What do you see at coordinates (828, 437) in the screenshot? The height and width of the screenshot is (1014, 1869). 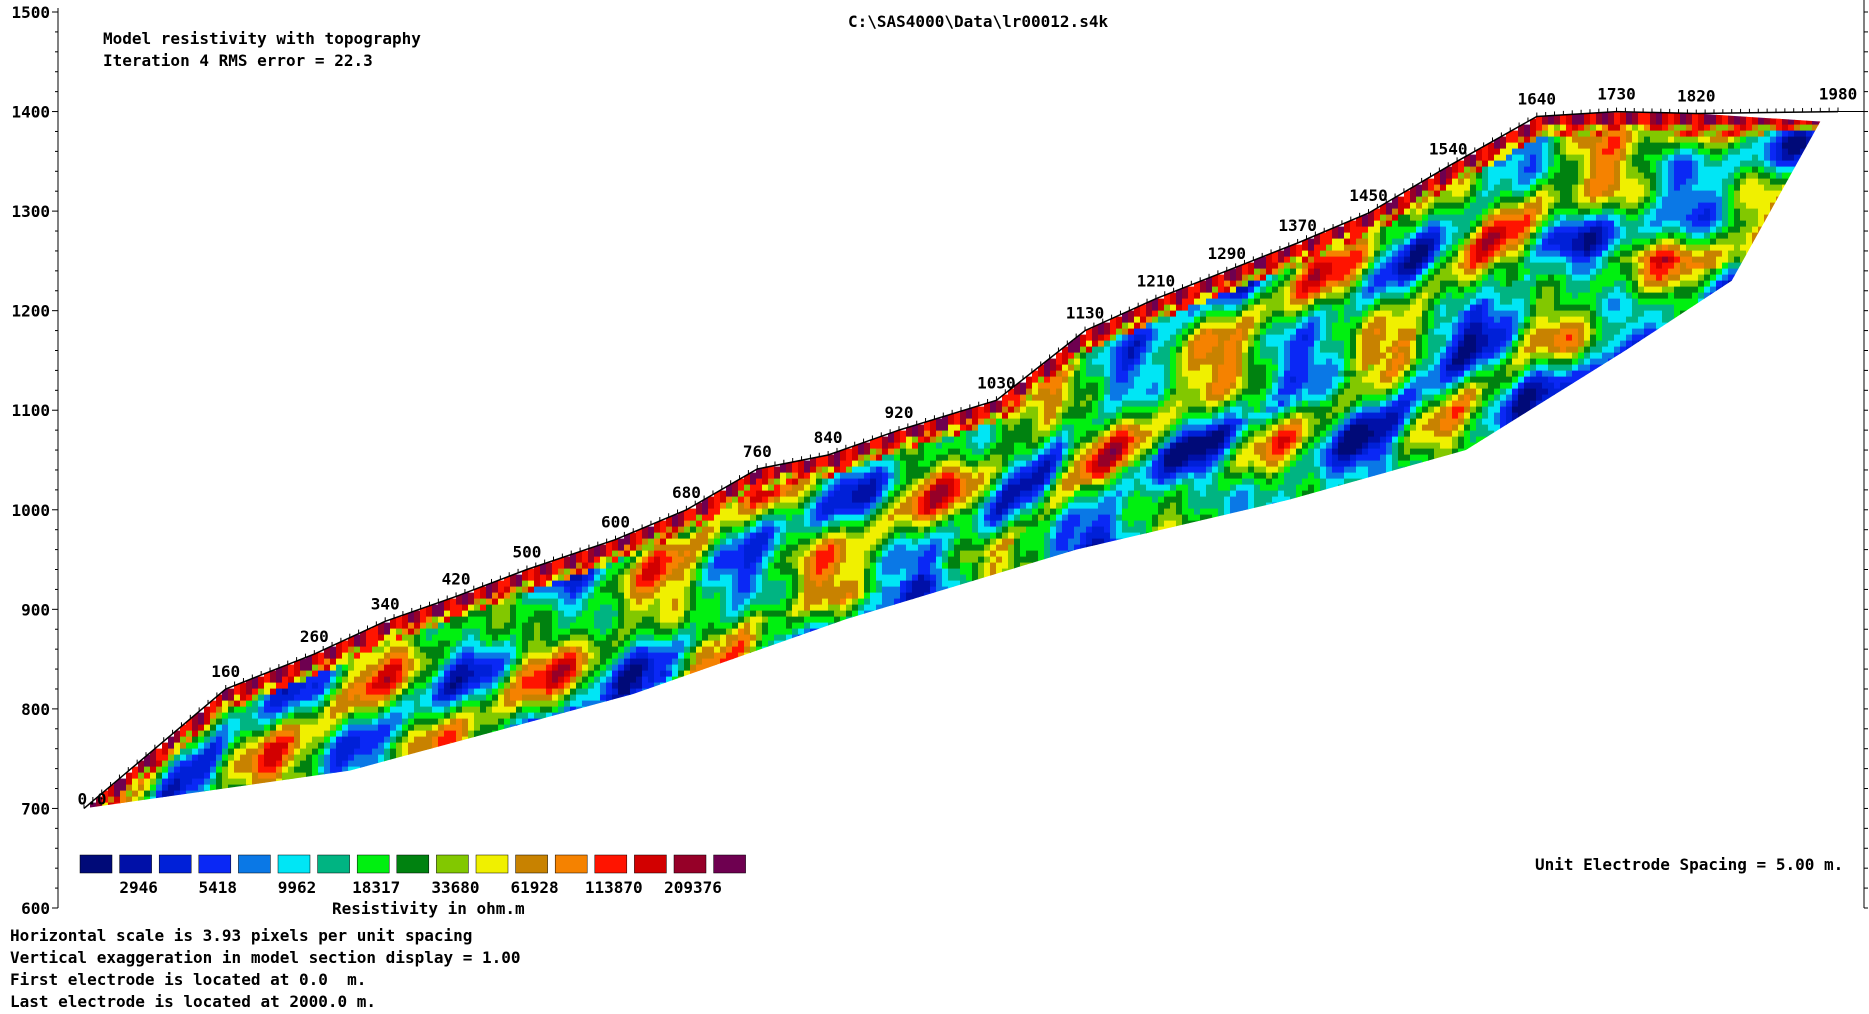 I see `surface-label: 840` at bounding box center [828, 437].